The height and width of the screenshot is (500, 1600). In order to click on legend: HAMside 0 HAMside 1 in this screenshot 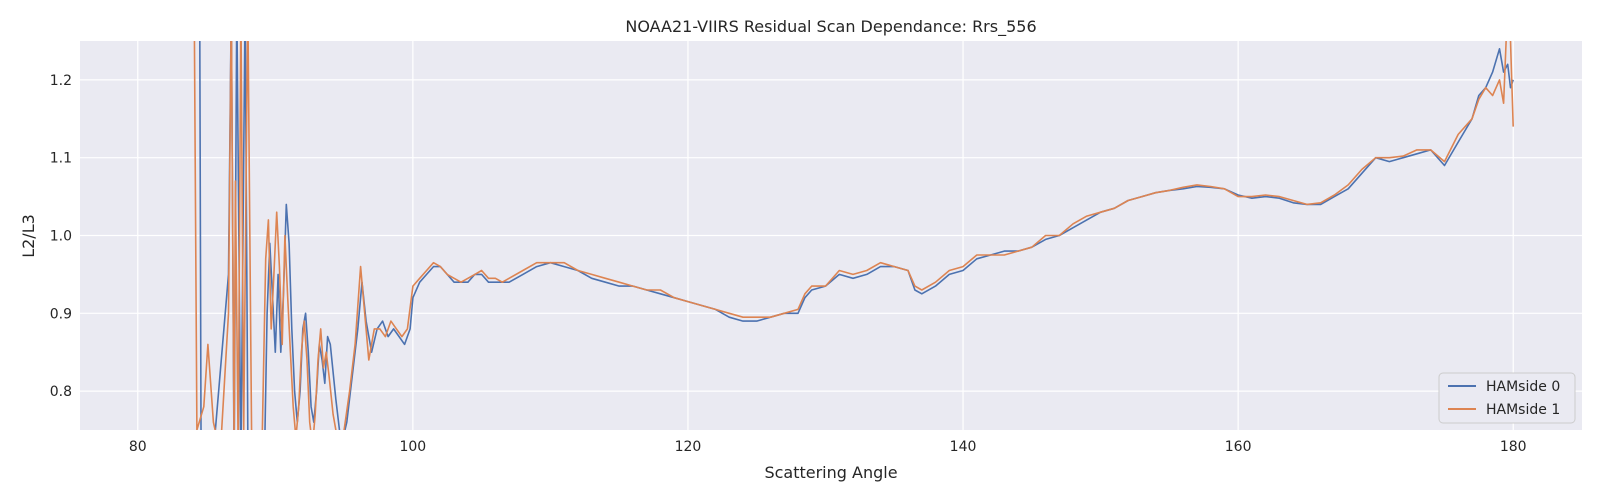, I will do `click(1507, 398)`.